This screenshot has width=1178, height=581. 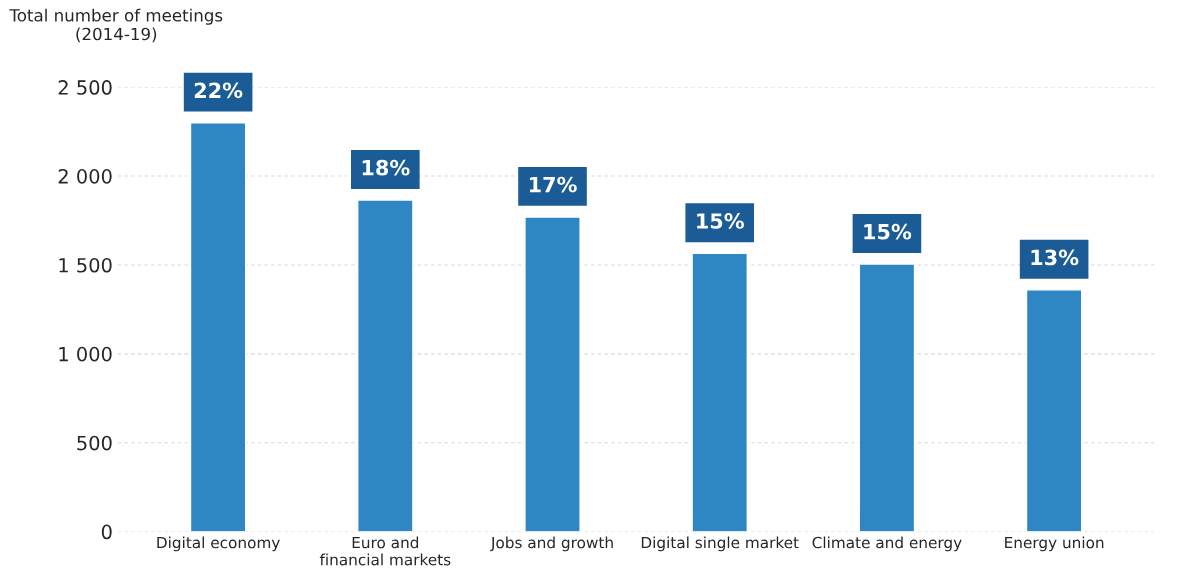 I want to click on annotation: 17%, so click(x=553, y=184).